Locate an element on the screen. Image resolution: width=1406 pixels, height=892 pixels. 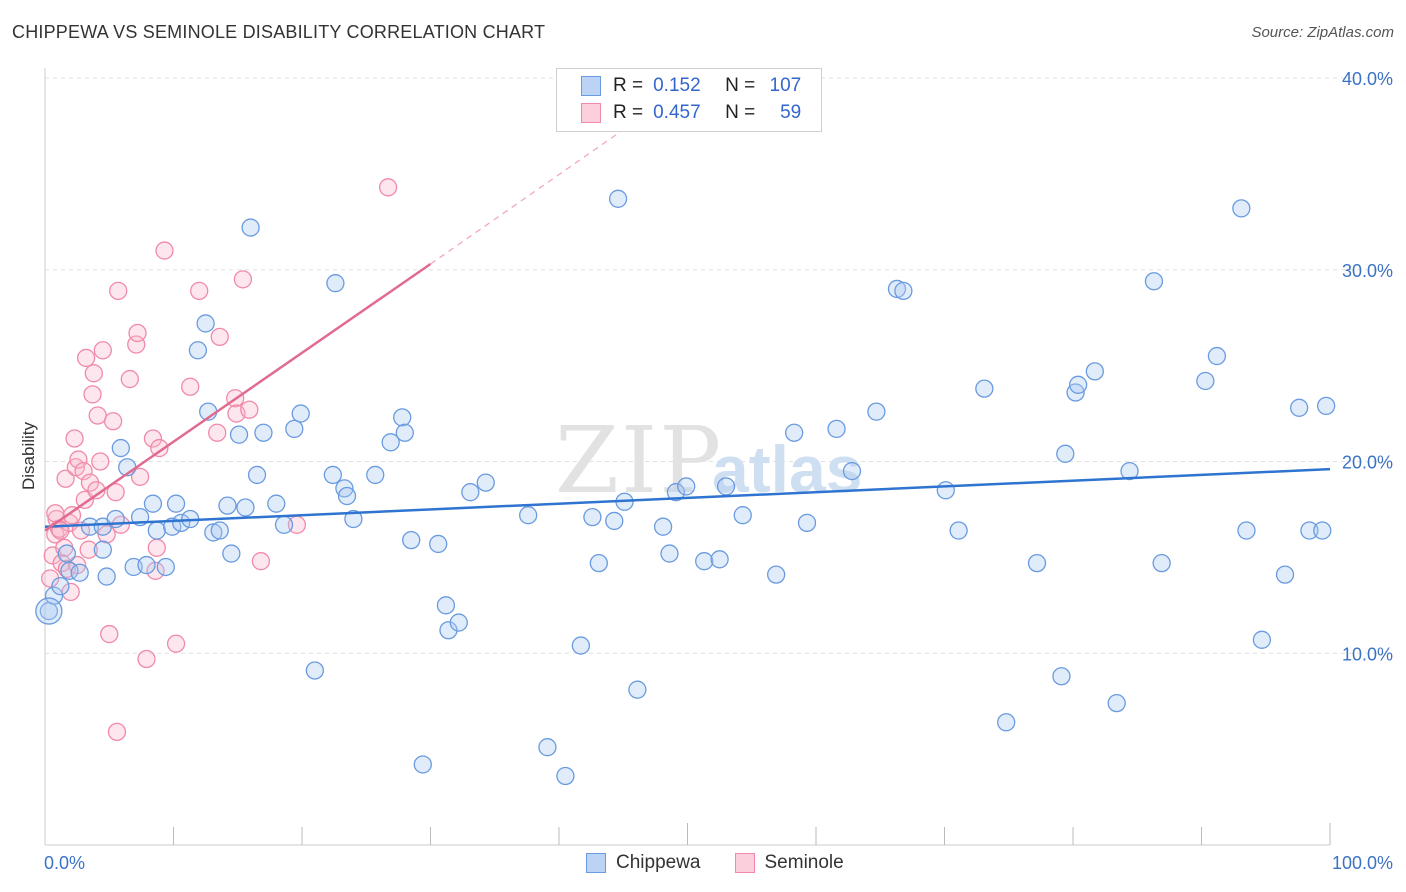
y-tick-label: 40.0% is located at coordinates (1367, 79).